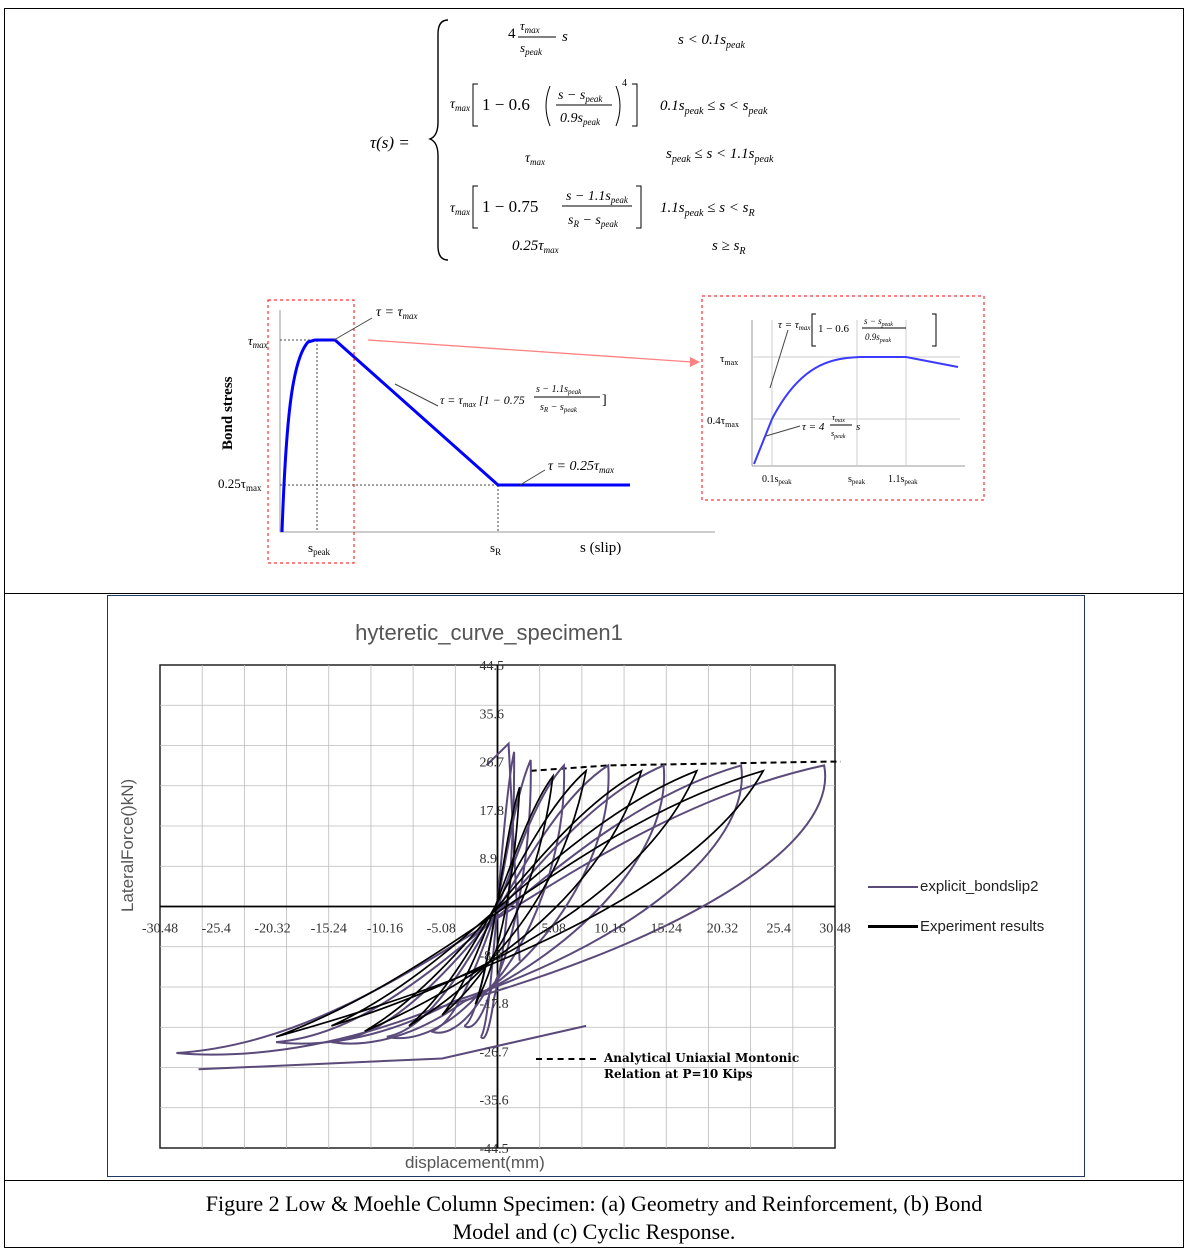  Describe the element at coordinates (492, 811) in the screenshot. I see `y-tick-label: 17.8` at that location.